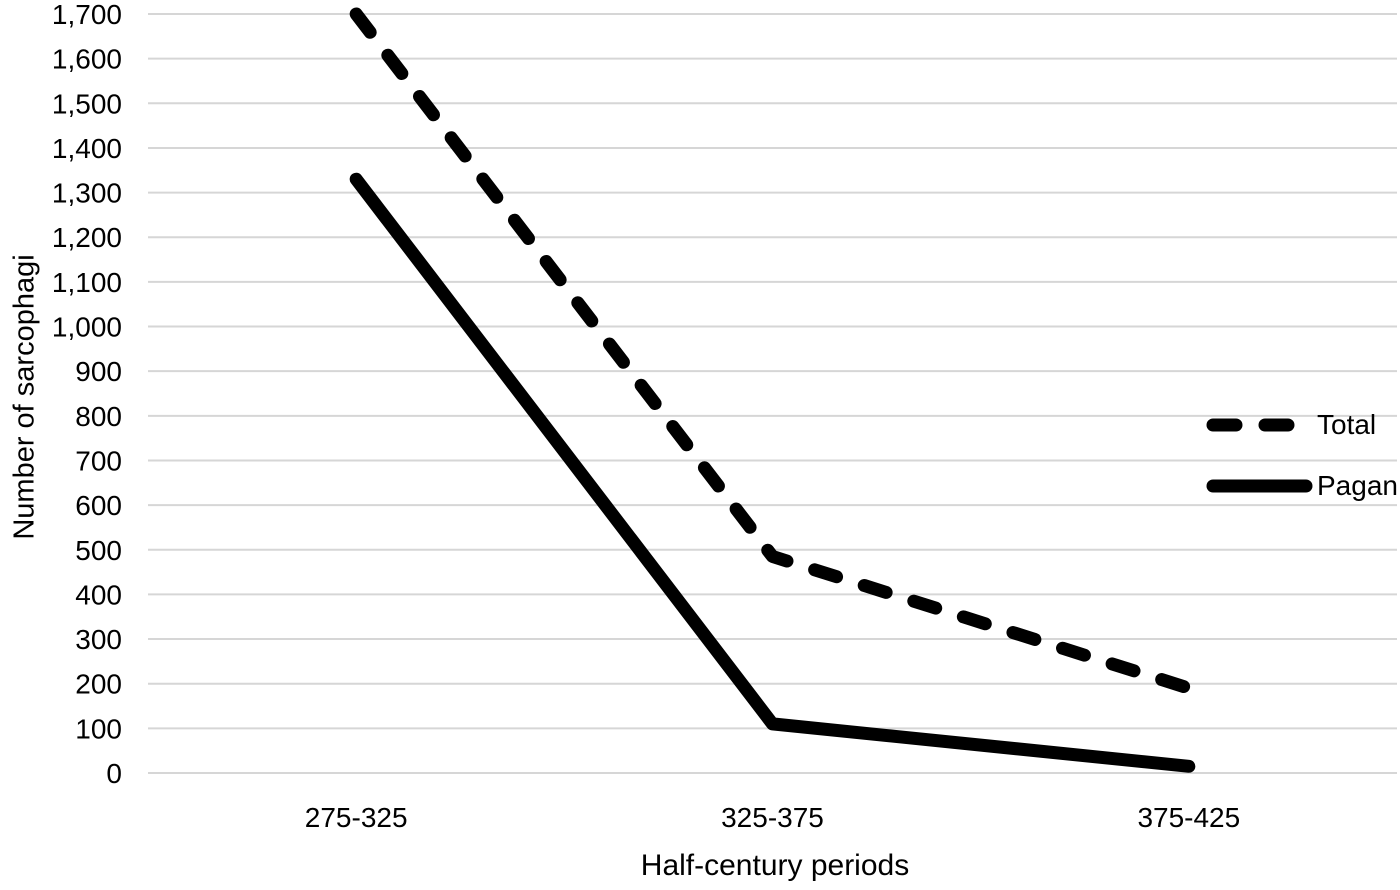 The image size is (1400, 890). Describe the element at coordinates (98, 639) in the screenshot. I see `y-tick-label: 300` at that location.